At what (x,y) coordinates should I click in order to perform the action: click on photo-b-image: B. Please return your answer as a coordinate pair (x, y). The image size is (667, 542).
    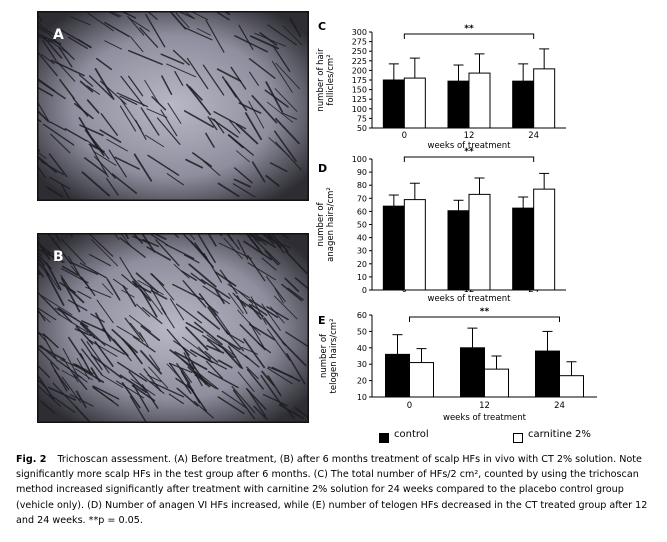
    Looking at the image, I should click on (173, 328).